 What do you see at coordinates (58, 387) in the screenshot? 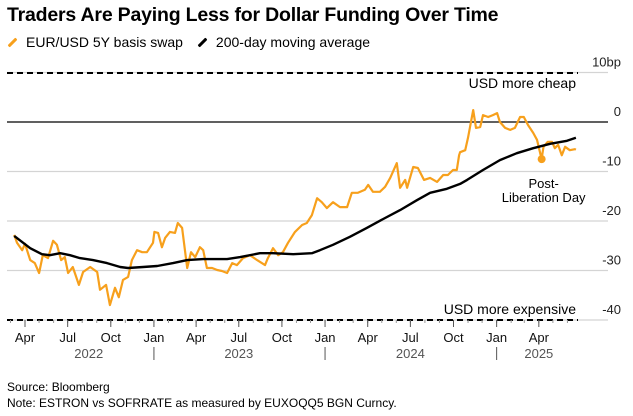
I see `source-note: Source: Bloomberg` at bounding box center [58, 387].